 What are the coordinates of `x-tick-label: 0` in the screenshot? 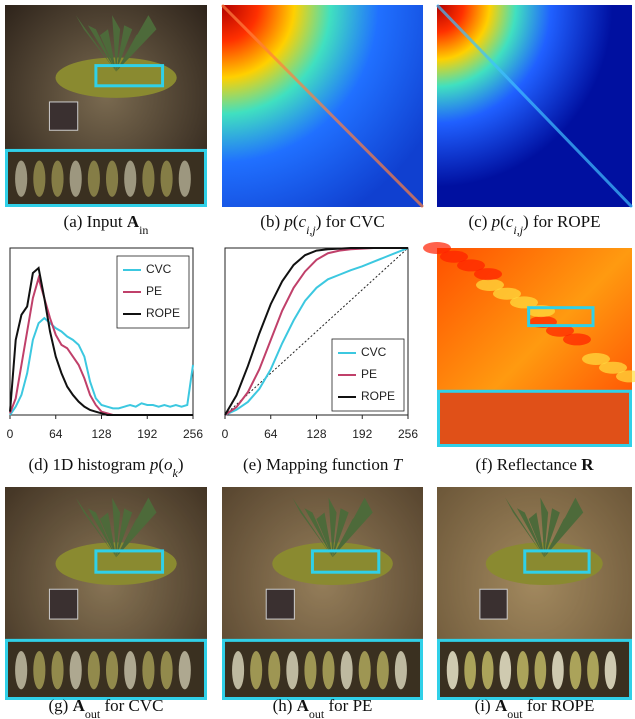 It's located at (225, 434).